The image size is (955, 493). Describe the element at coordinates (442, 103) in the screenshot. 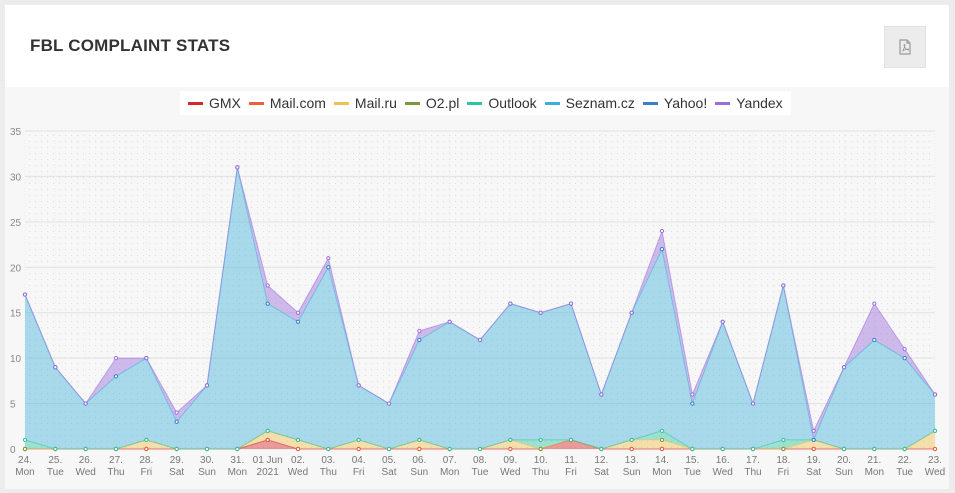

I see `legend-label: O2.pl` at that location.